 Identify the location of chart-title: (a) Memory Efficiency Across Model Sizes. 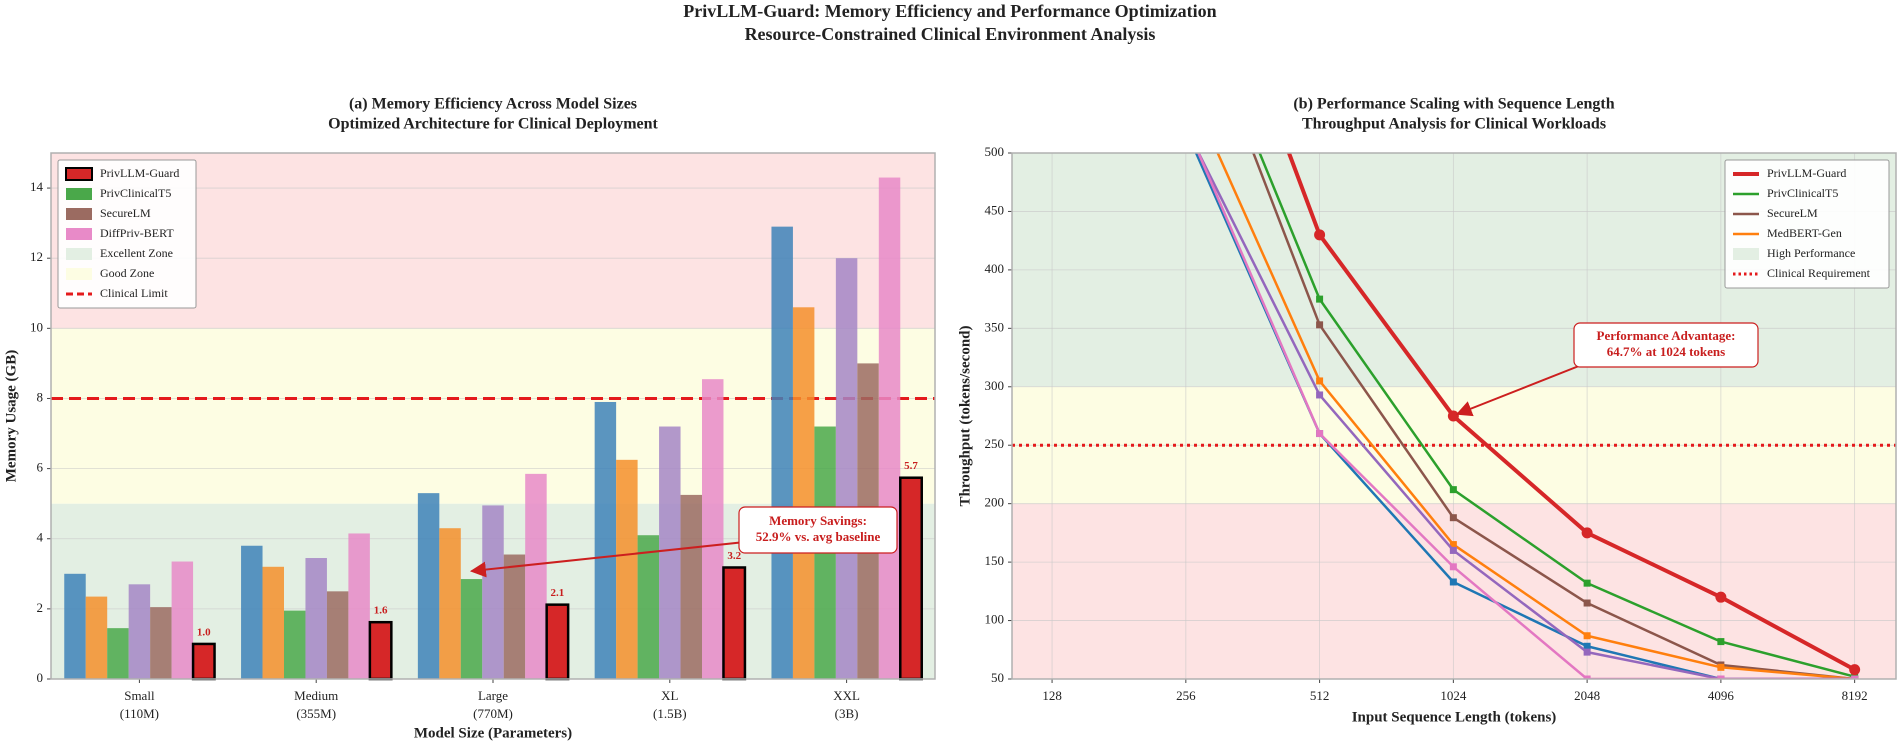
(493, 104).